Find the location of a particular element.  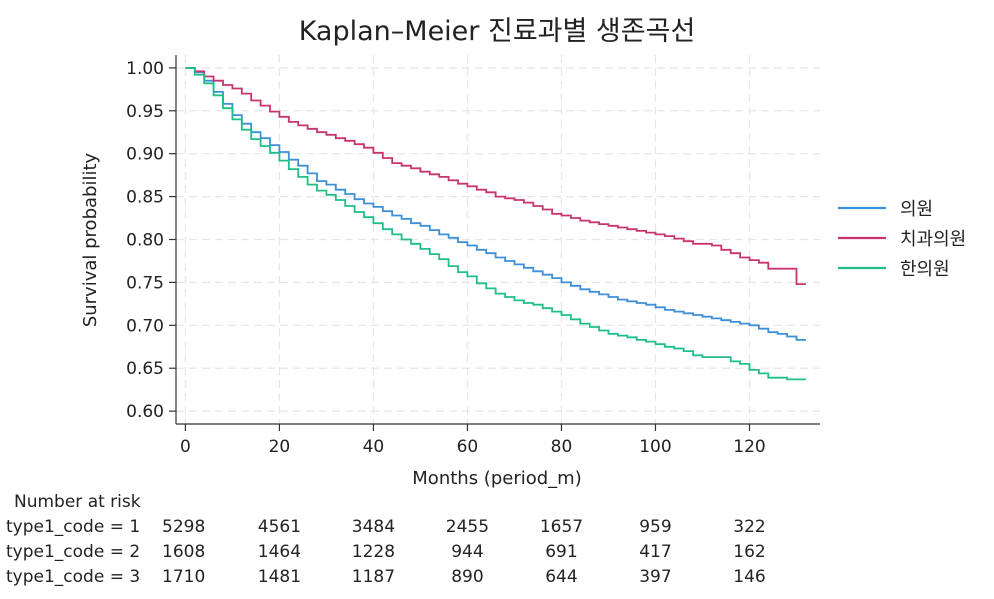

risk-count: 397 is located at coordinates (655, 577).